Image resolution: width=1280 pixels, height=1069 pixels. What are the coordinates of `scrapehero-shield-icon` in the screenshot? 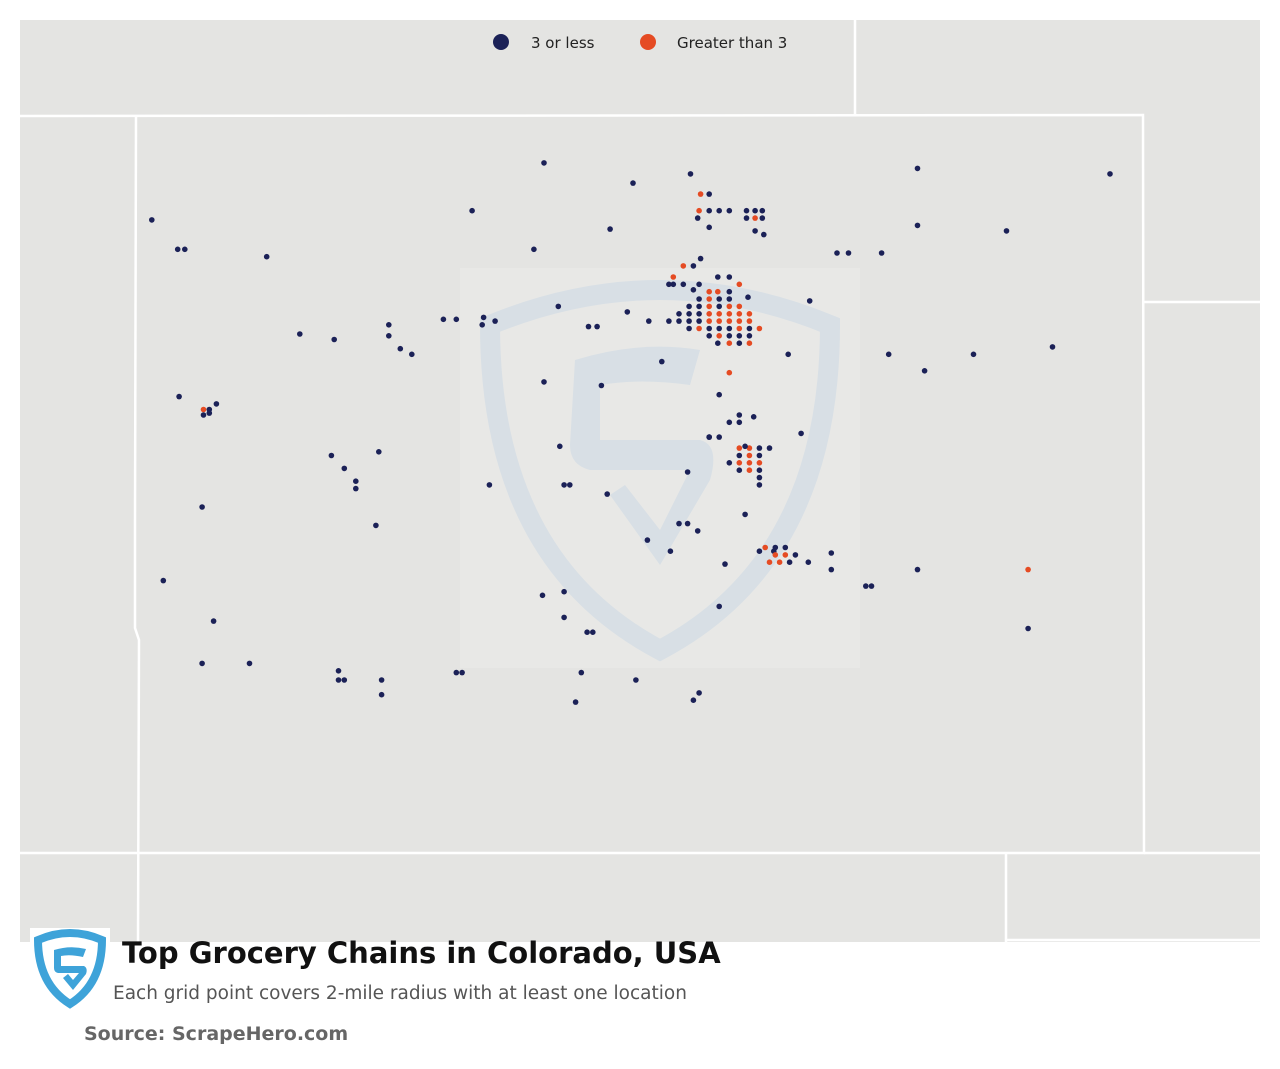 It's located at (70, 969).